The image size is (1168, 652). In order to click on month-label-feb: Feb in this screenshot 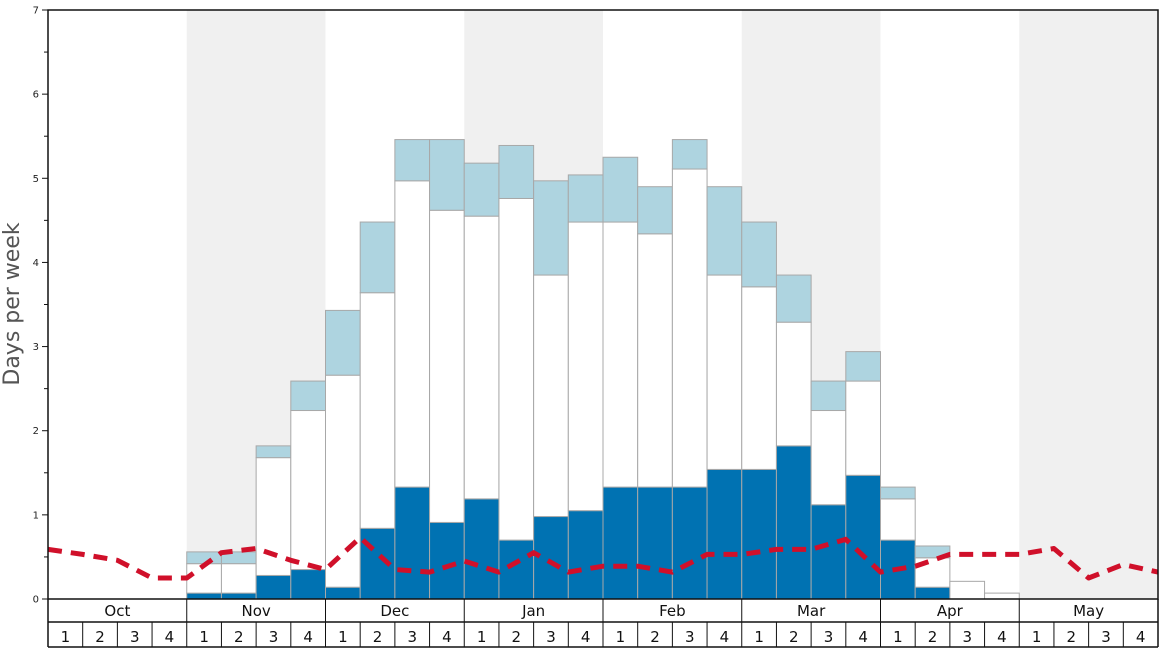, I will do `click(672, 611)`.